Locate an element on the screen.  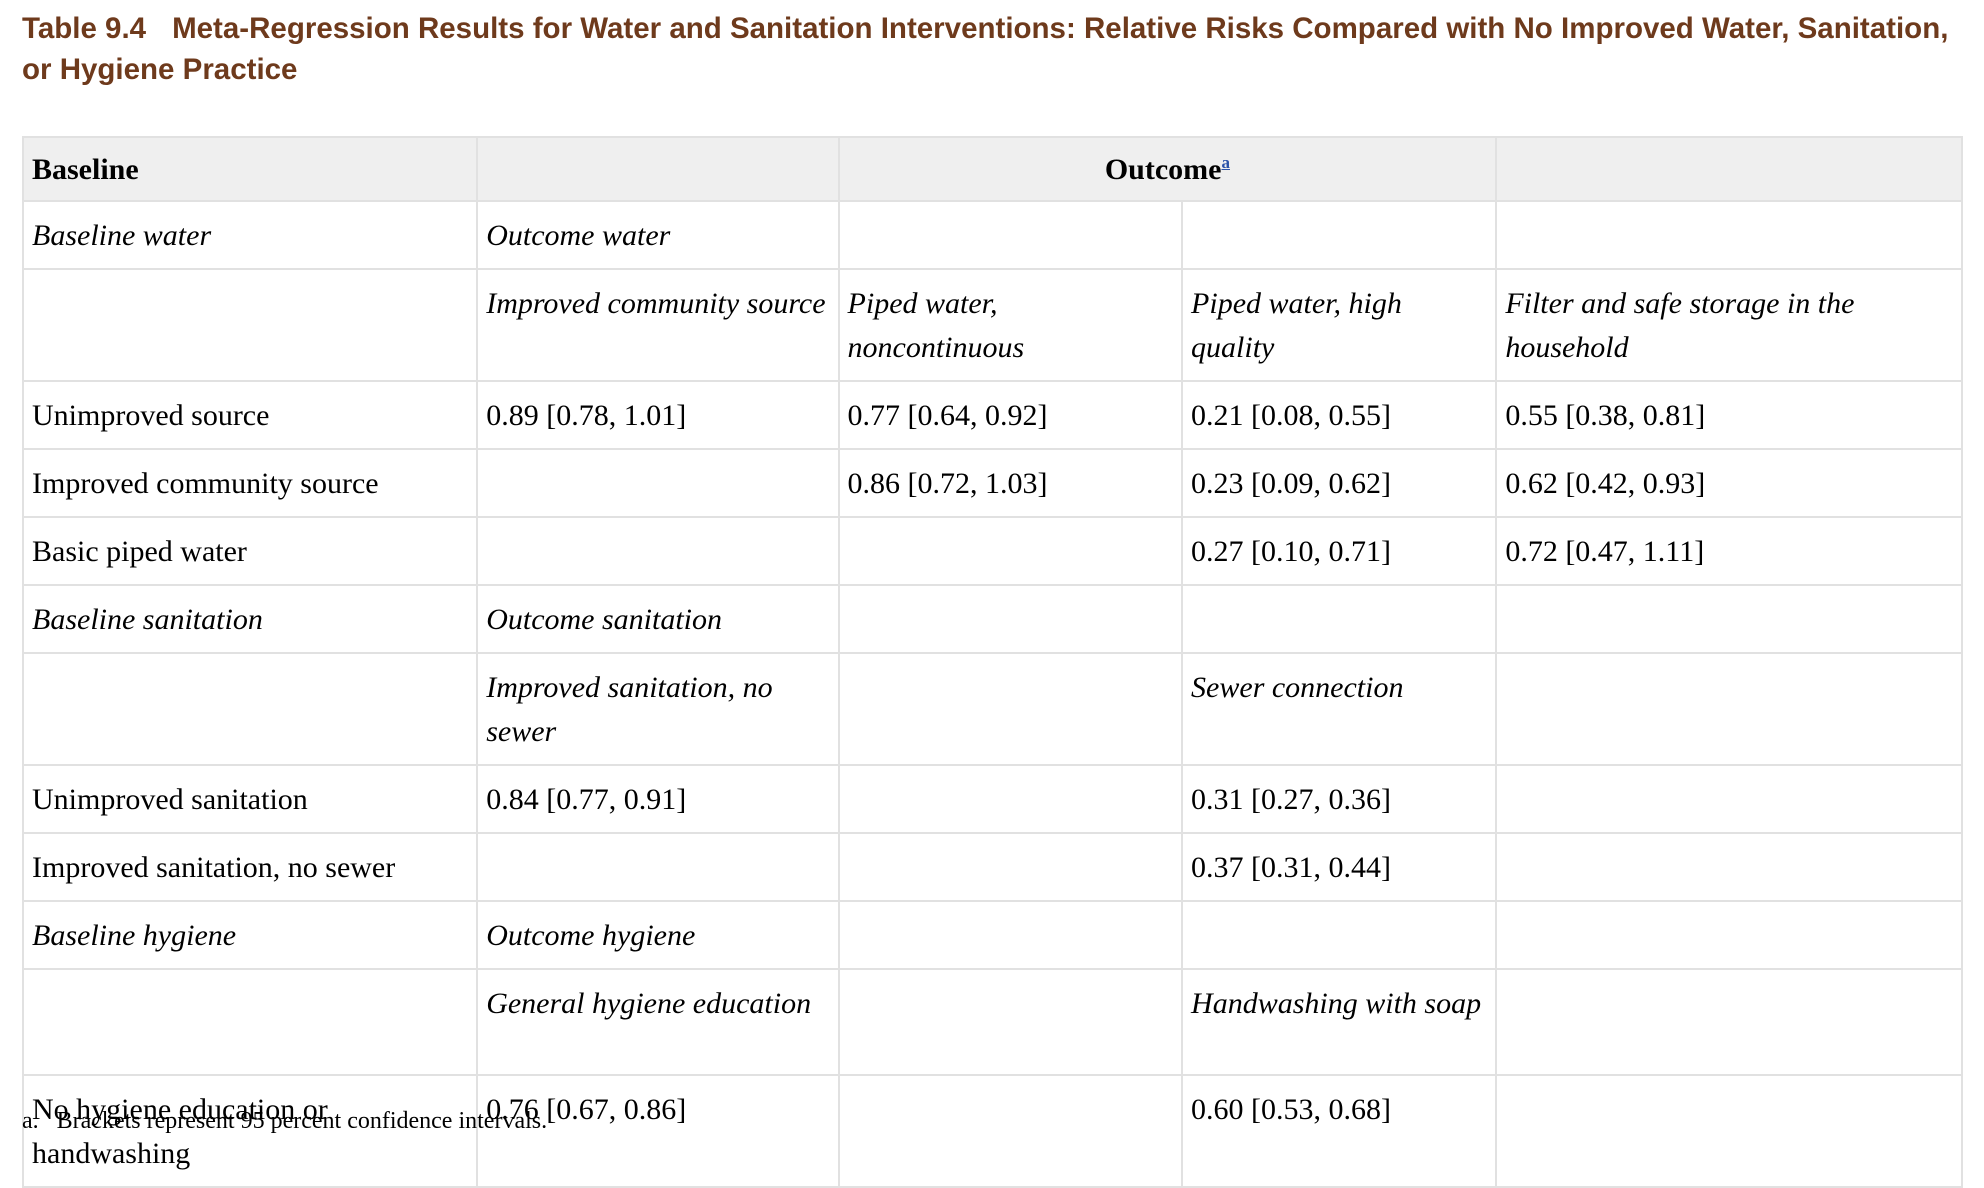
table-cell: Unimproved sanitation is located at coordinates (250, 799).